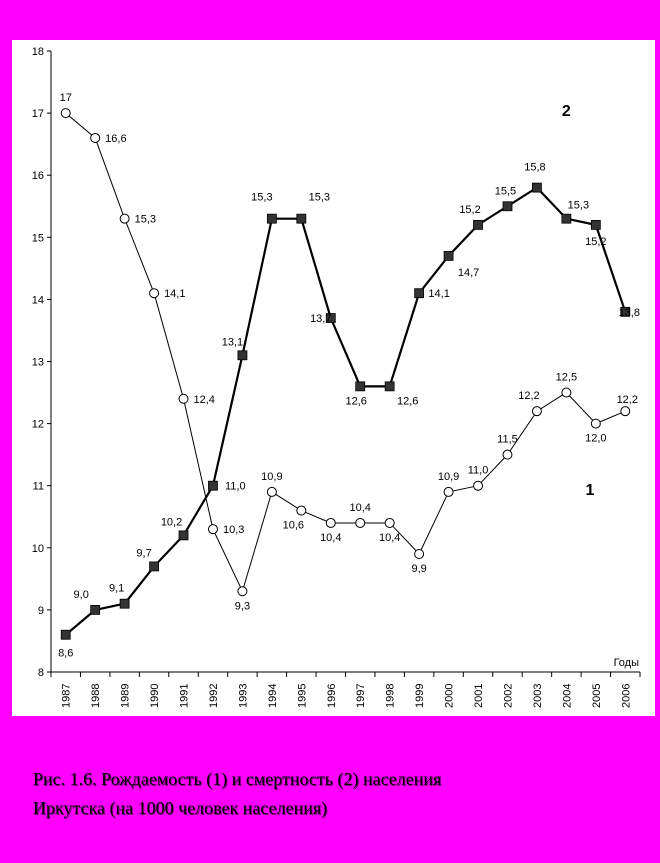 This screenshot has width=660, height=863. Describe the element at coordinates (38, 52) in the screenshot. I see `y-tick-label: 18` at that location.